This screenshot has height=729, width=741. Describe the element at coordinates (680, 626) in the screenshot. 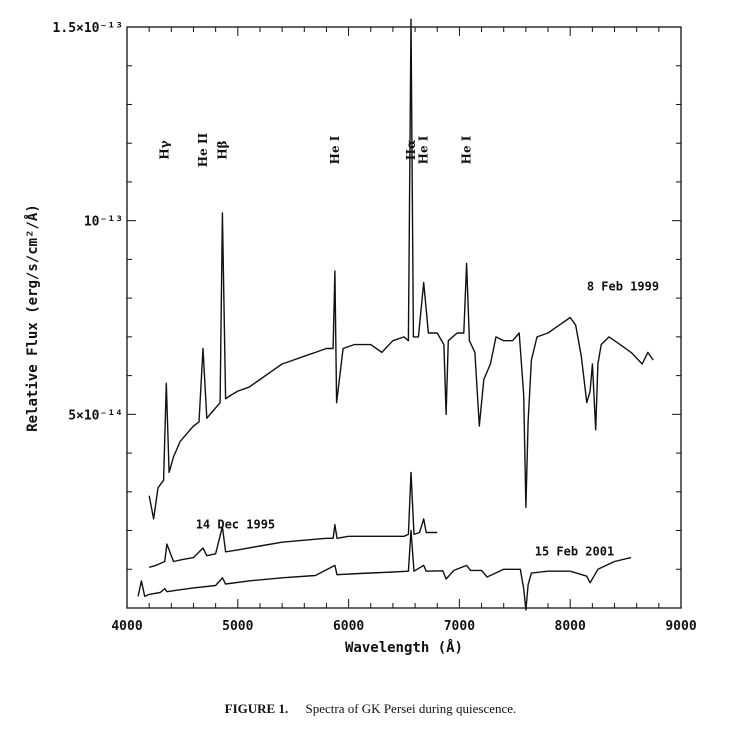

I see `x-tick-label-9000: 9000` at that location.